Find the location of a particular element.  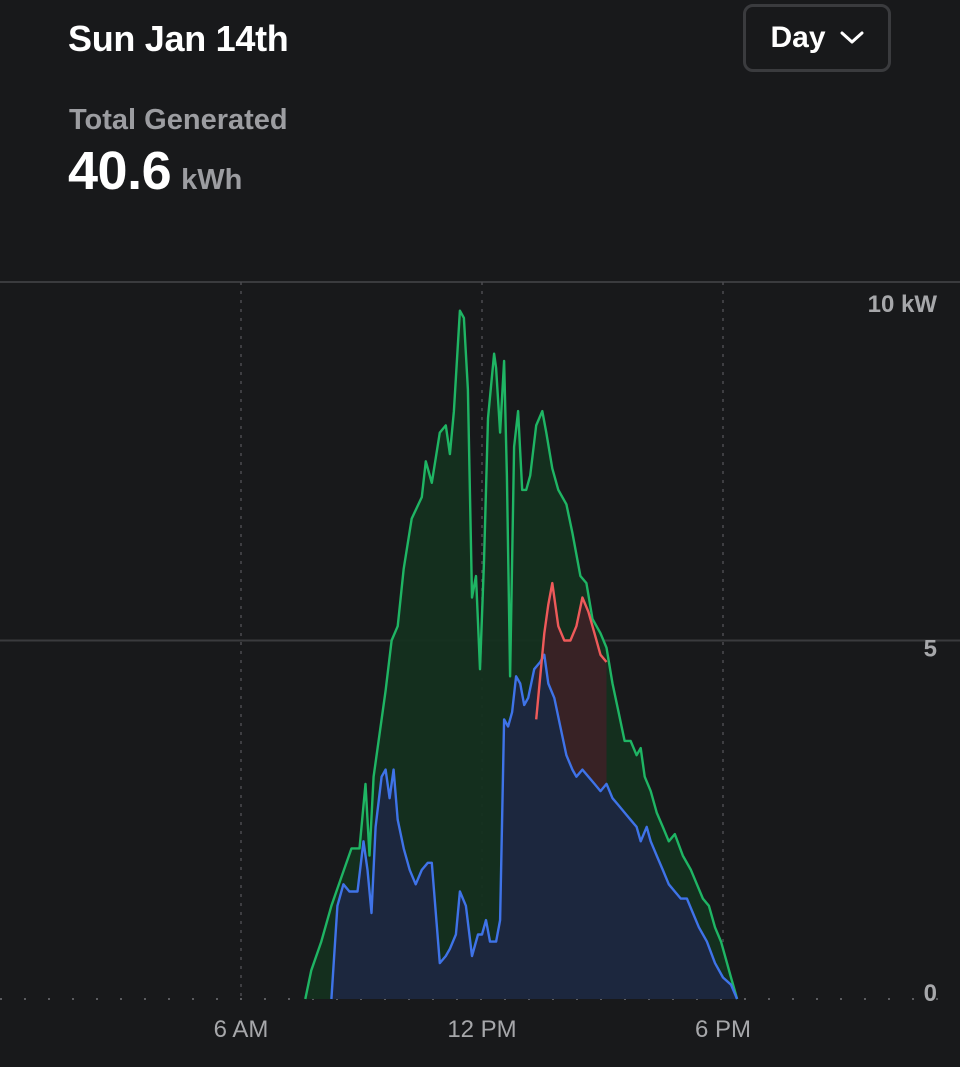

blue-series-area is located at coordinates (534, 826).